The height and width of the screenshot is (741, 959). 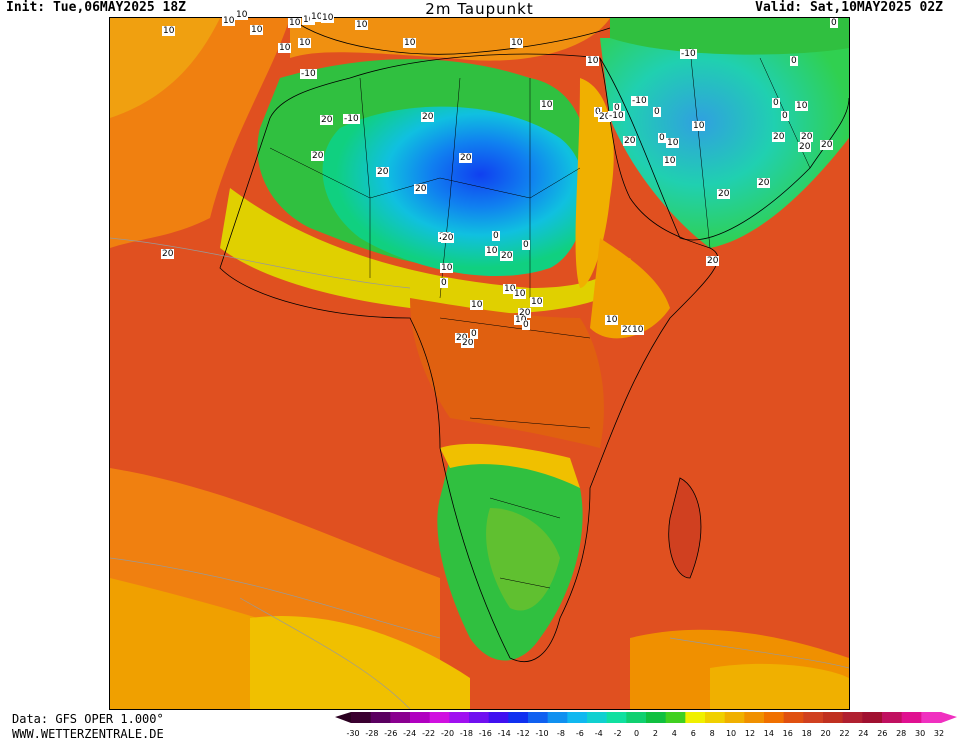 What do you see at coordinates (579, 733) in the screenshot?
I see `scale-tick-label: -6` at bounding box center [579, 733].